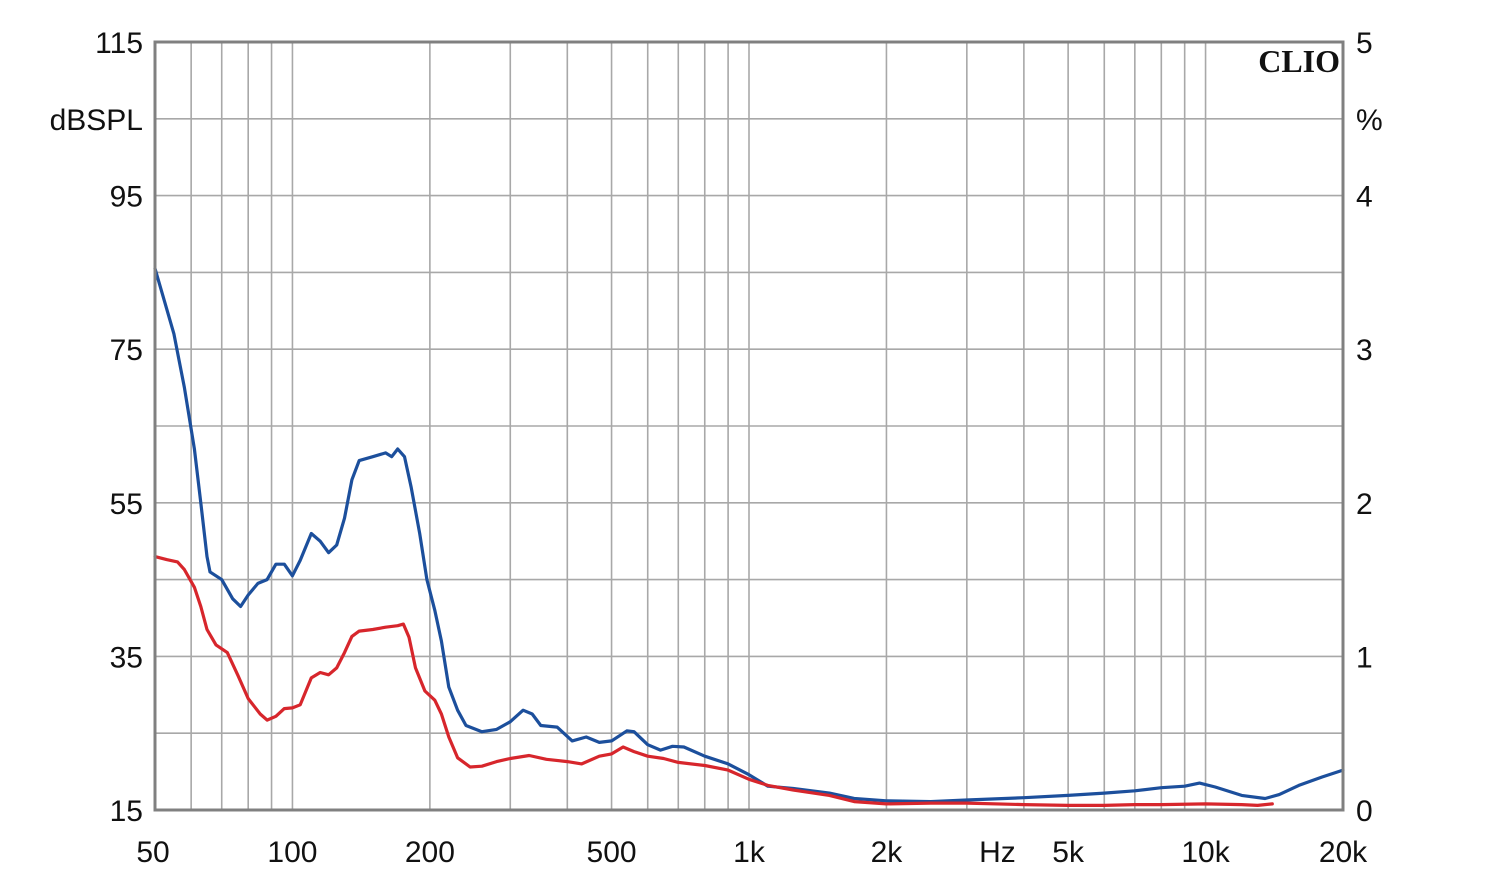  Describe the element at coordinates (1299, 61) in the screenshot. I see `clio-brand-label: CLIO` at that location.